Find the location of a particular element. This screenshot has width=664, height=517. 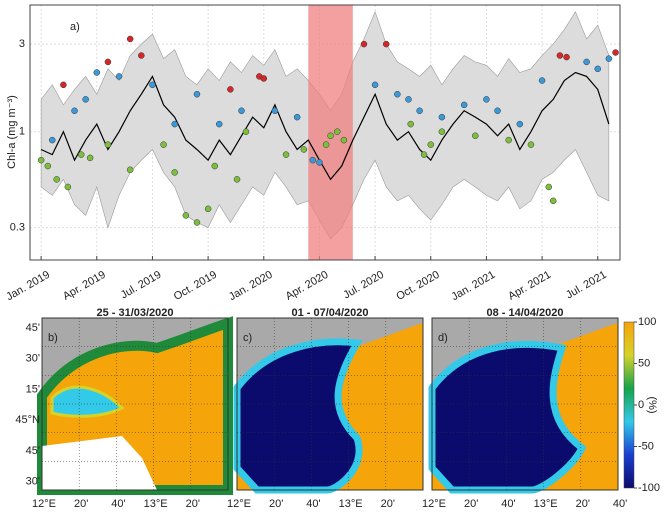

x-tick-label: Oct. 2019 is located at coordinates (195, 286).